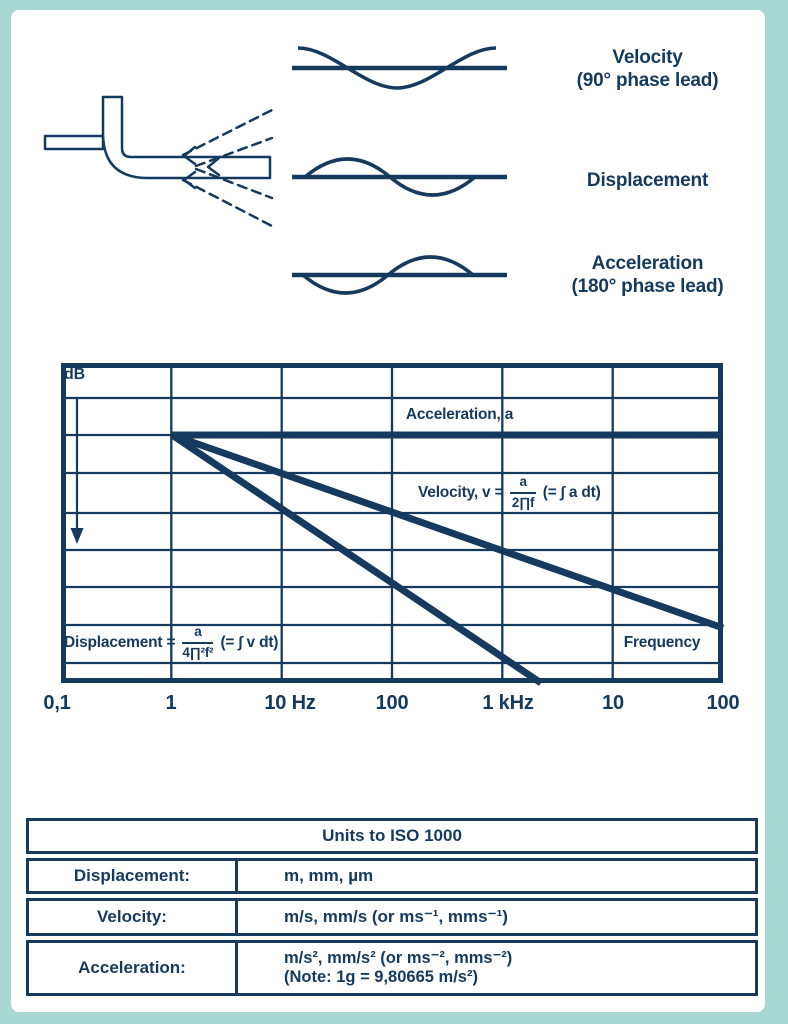 The height and width of the screenshot is (1024, 788). What do you see at coordinates (133, 876) in the screenshot?
I see `row-label-displacement: Displacement:` at bounding box center [133, 876].